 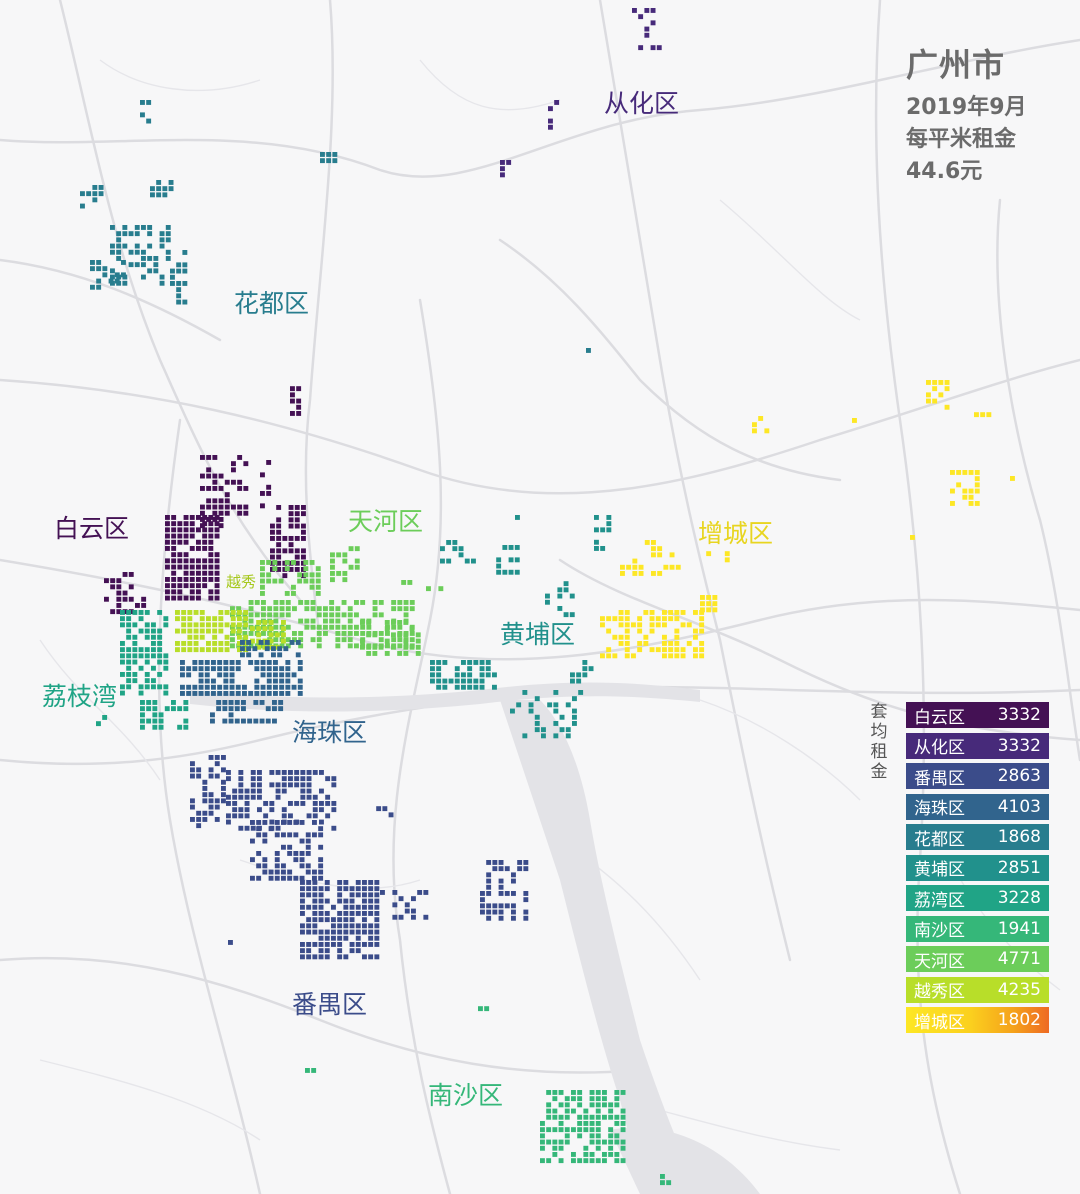 What do you see at coordinates (736, 533) in the screenshot?
I see `label-zengcheng: 增城区` at bounding box center [736, 533].